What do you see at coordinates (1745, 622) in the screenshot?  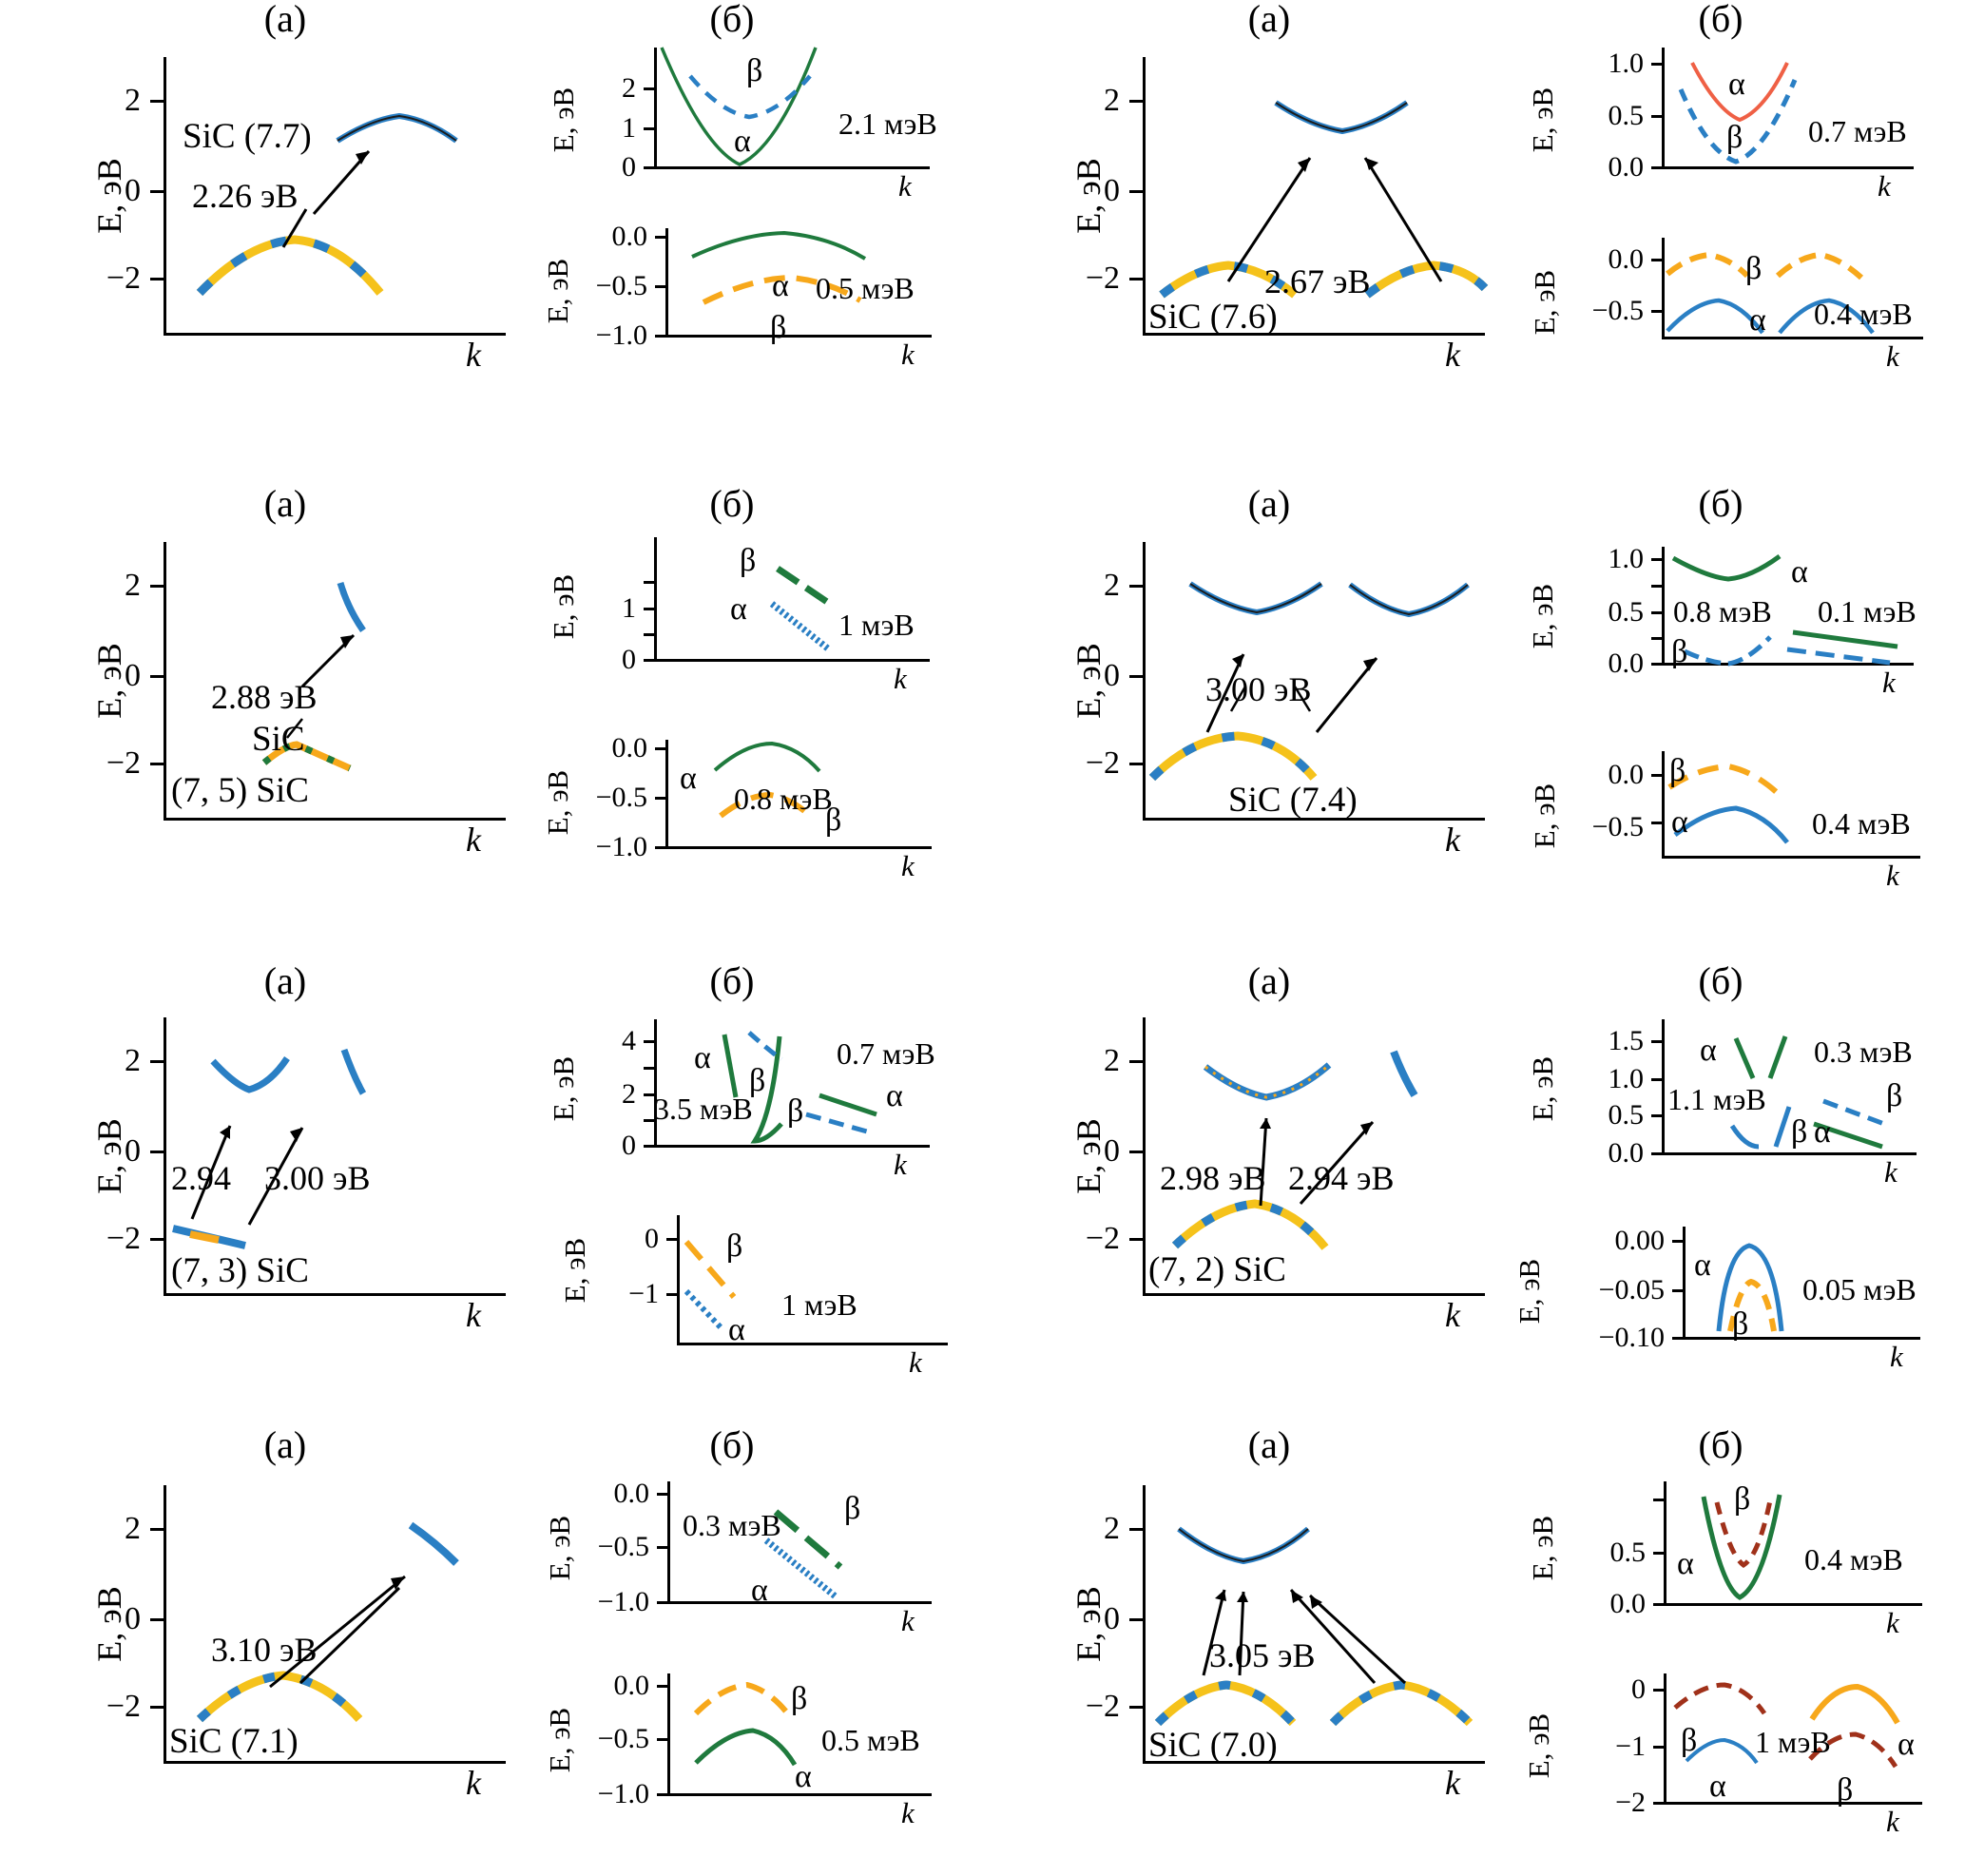 I see `inset-top-sic-7-4: E, эВ 1.0 0.5 0.0 k α β 0.8 мэВ 0.1 мэВ` at bounding box center [1745, 622].